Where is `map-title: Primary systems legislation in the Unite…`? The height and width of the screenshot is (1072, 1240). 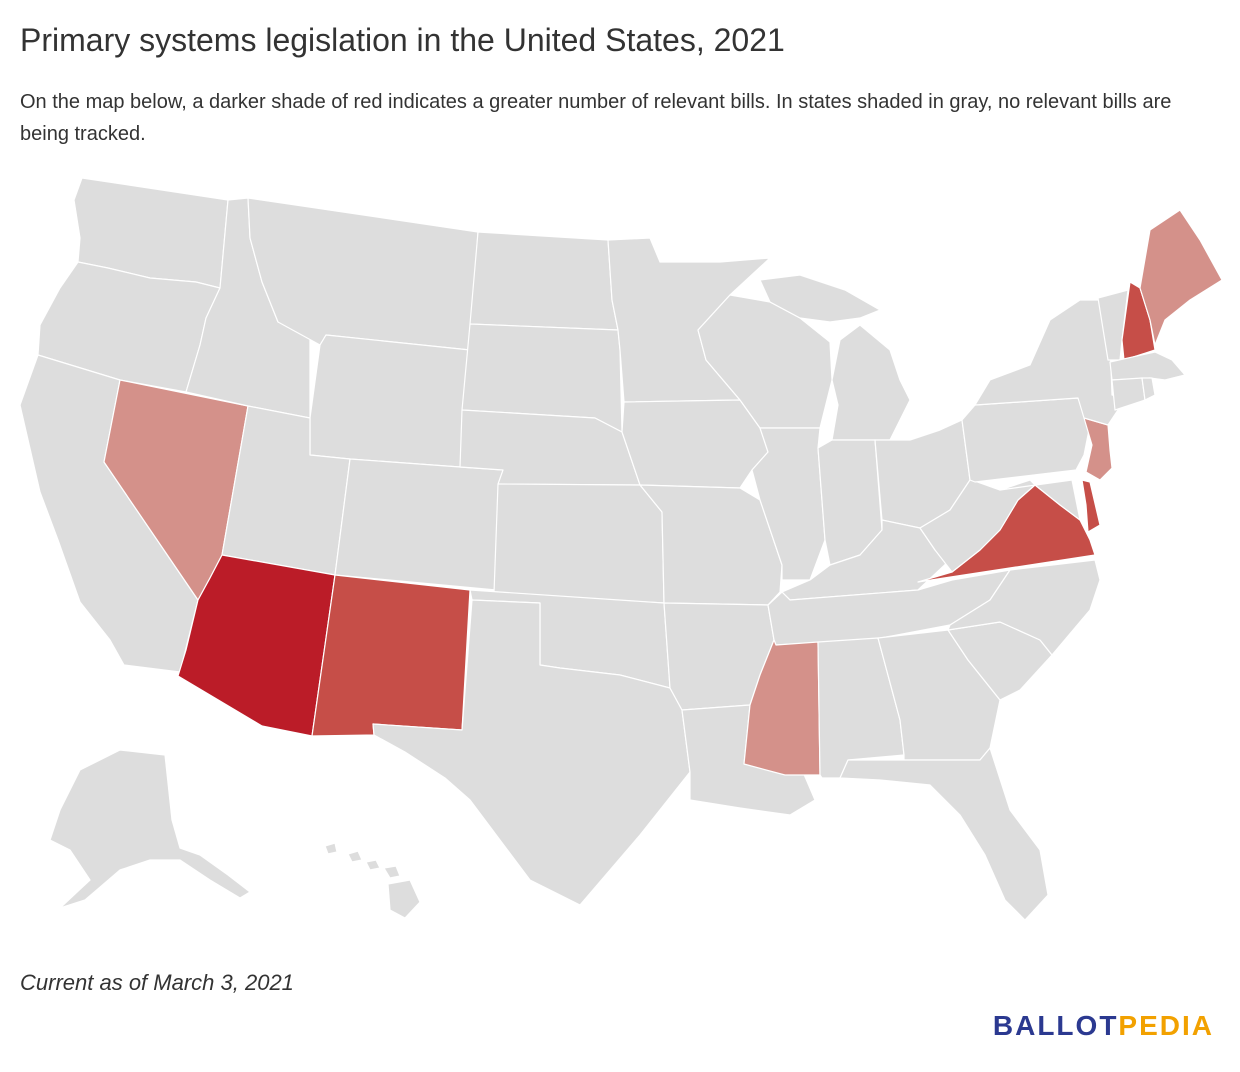
map-title: Primary systems legislation in the Unite… is located at coordinates (402, 40).